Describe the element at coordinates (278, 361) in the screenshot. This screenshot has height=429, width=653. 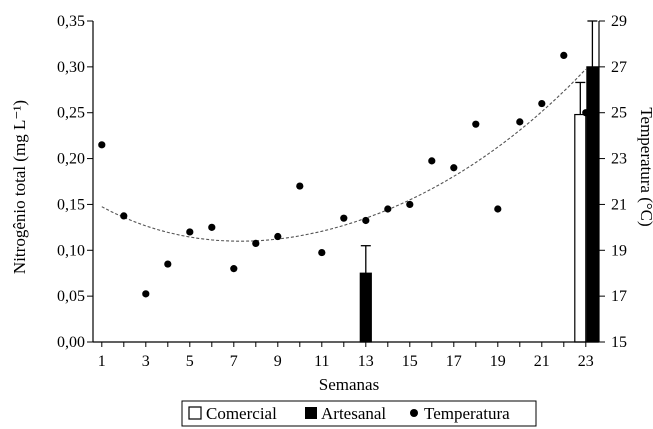
I see `x-tick-label: 9` at that location.